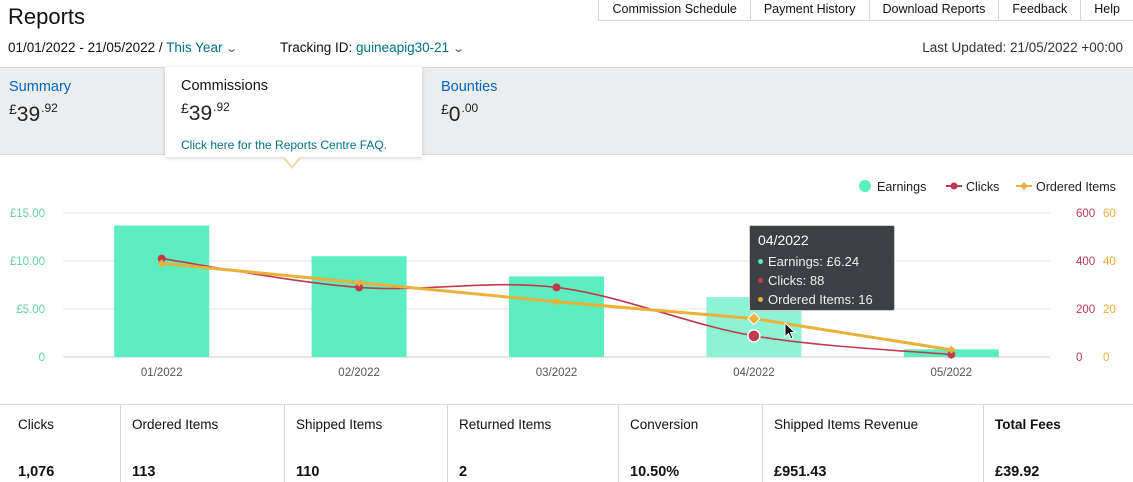 The width and height of the screenshot is (1133, 482). What do you see at coordinates (754, 373) in the screenshot?
I see `x-tick-label: 04/2022` at bounding box center [754, 373].